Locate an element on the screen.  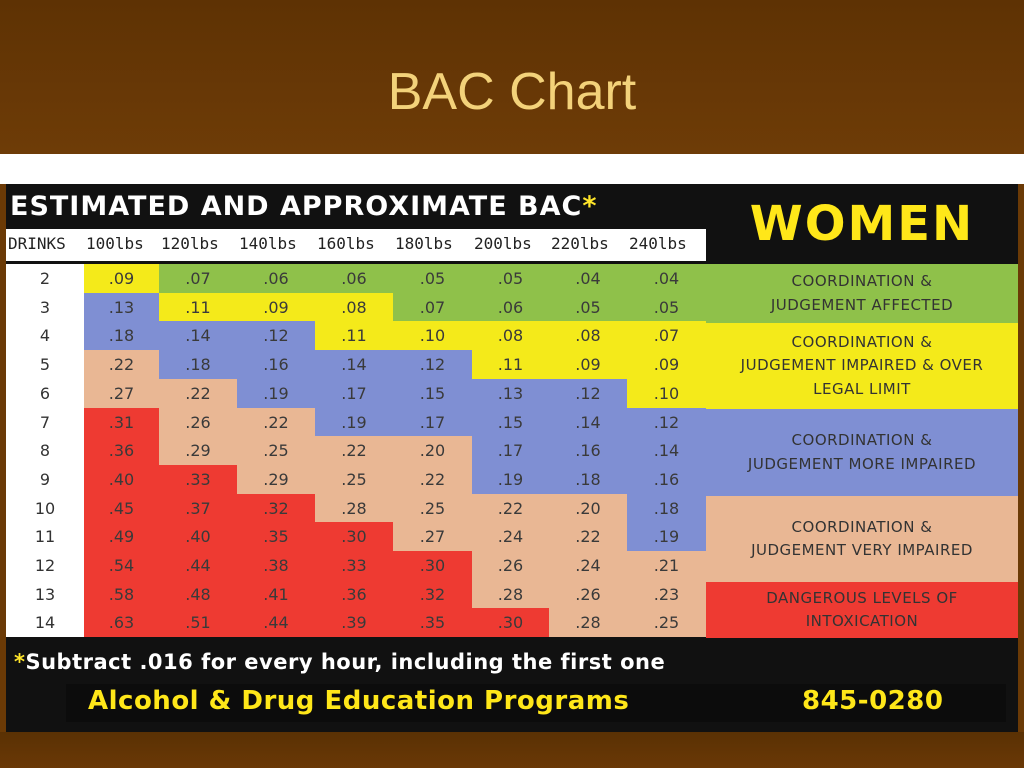
drinks-count: 14 is located at coordinates (45, 623).